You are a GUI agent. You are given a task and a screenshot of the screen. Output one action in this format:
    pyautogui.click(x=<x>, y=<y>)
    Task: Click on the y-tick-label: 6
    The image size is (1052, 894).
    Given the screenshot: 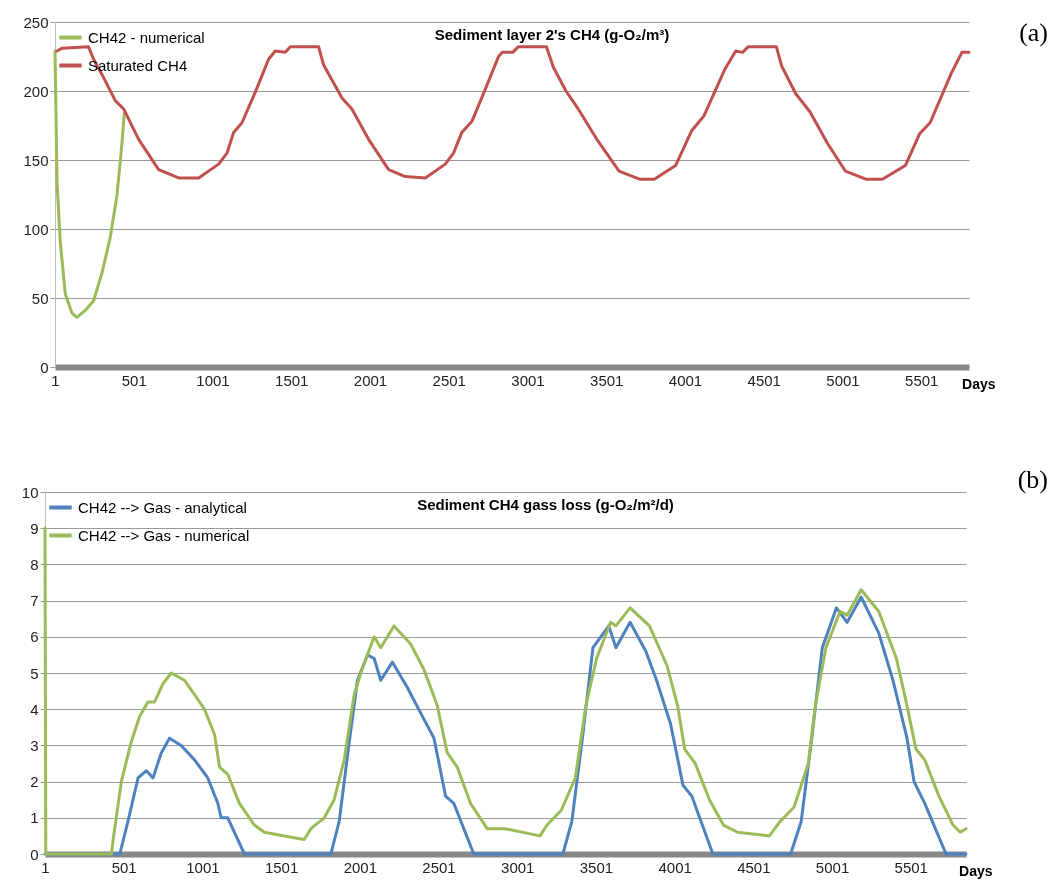 What is the action you would take?
    pyautogui.click(x=34, y=637)
    